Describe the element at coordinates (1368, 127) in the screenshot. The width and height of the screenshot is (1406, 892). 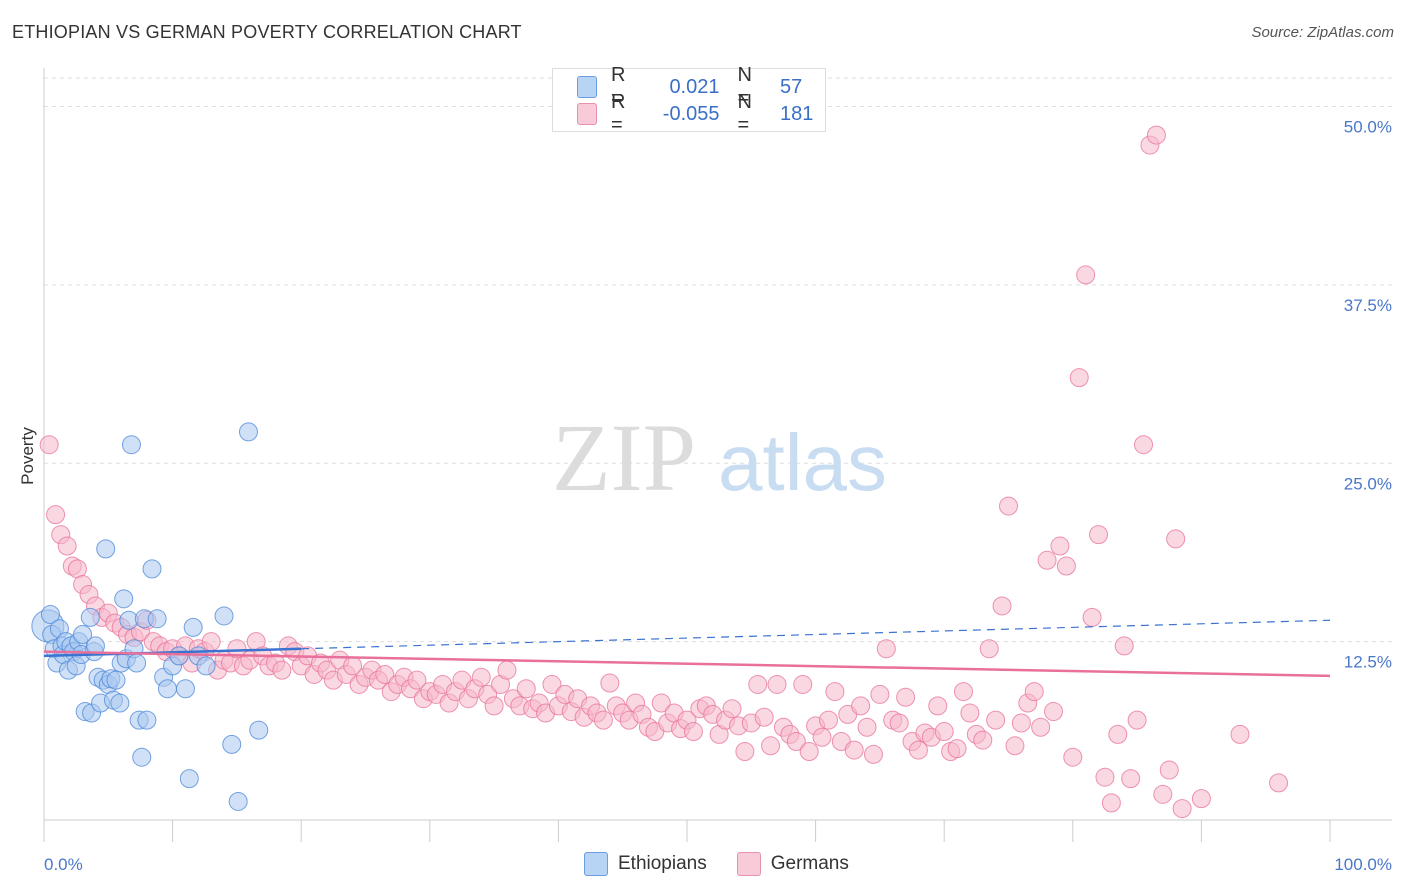
I see `y-tick-label: 50.0%` at that location.